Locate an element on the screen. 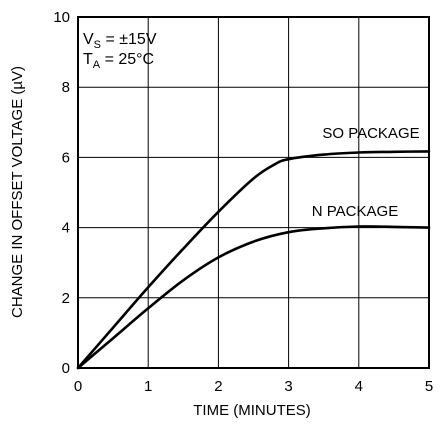 This screenshot has height=428, width=440. y-tick-label: 2 is located at coordinates (66, 298).